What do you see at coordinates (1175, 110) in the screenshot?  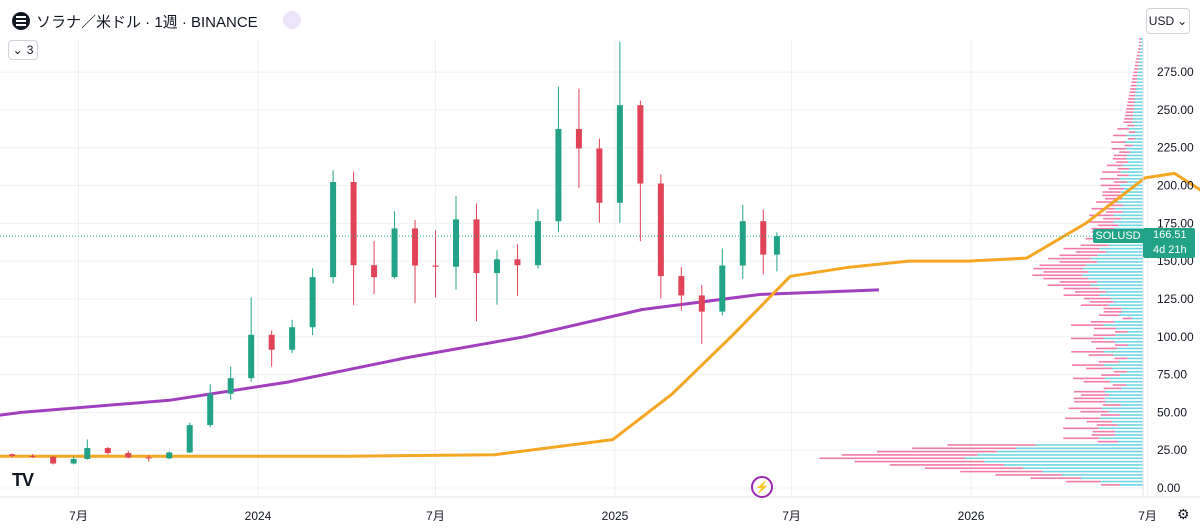 I see `y-tick-label: 250.00` at bounding box center [1175, 110].